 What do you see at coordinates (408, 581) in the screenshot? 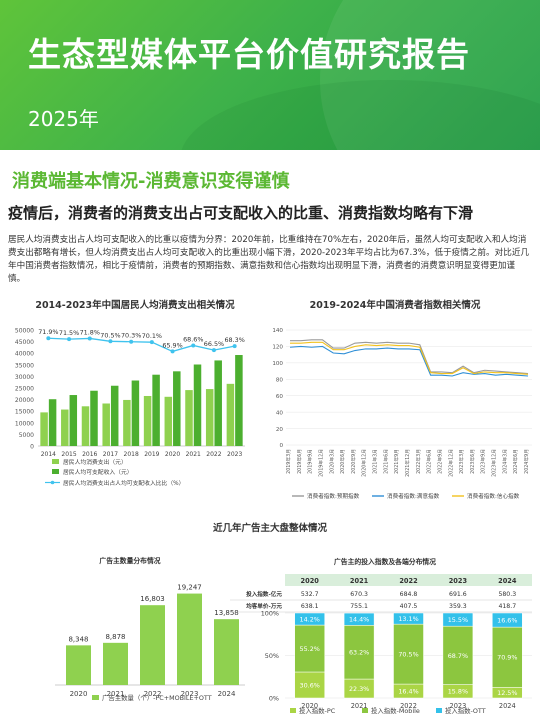
I see `table-year: 2022` at bounding box center [408, 581].